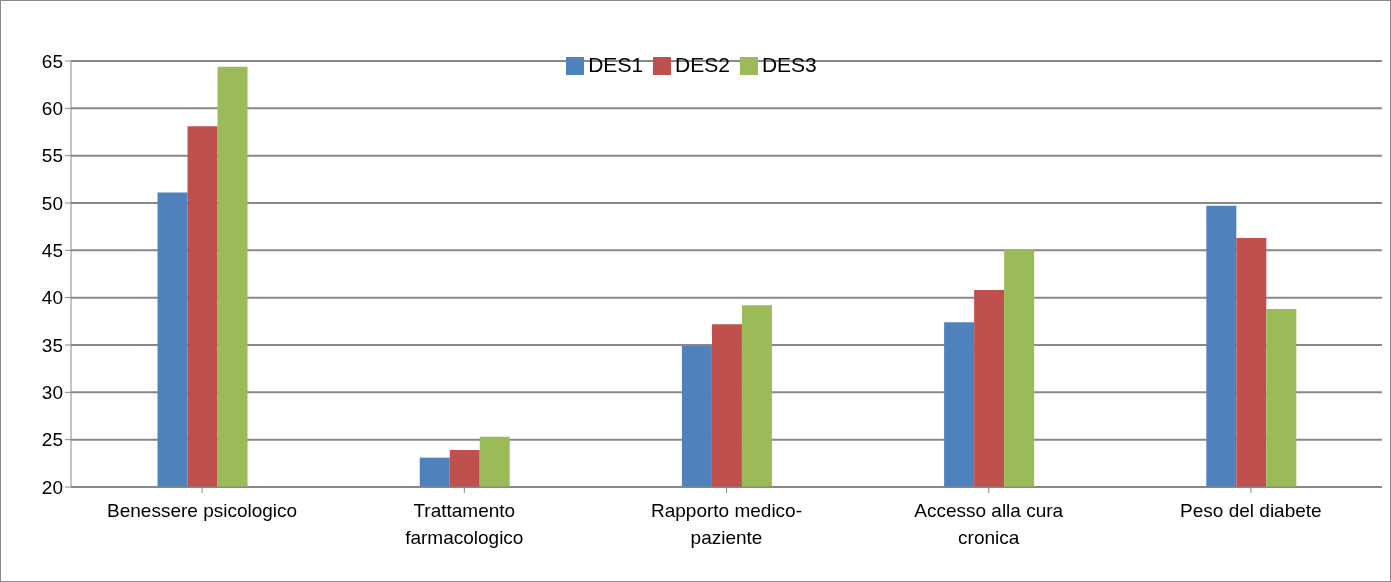 The width and height of the screenshot is (1391, 582). Describe the element at coordinates (989, 524) in the screenshot. I see `x-tick-label: Accesso alla cura cronica` at that location.